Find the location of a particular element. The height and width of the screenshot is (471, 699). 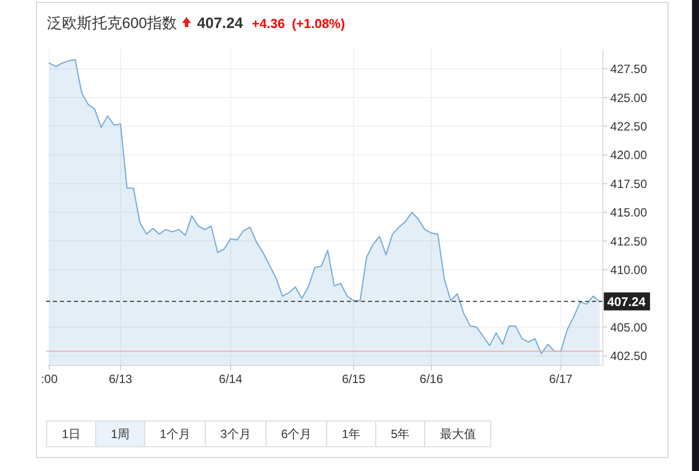

text: 1年 is located at coordinates (351, 434).